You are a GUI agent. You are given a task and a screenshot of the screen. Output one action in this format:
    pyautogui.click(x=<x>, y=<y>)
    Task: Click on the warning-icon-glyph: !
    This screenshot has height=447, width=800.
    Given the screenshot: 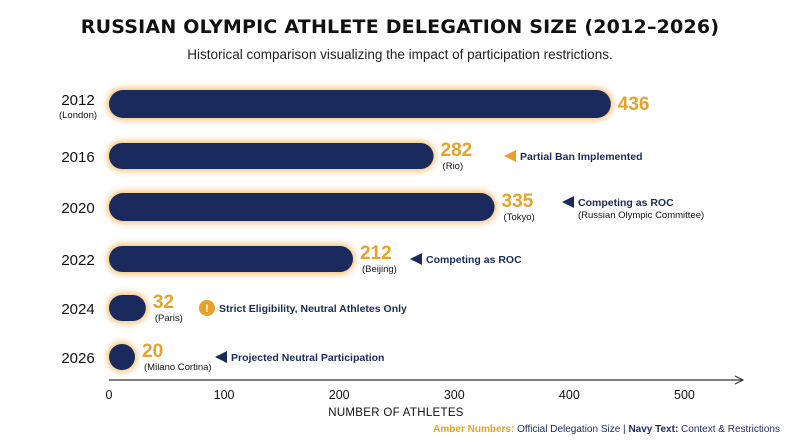 What is the action you would take?
    pyautogui.click(x=207, y=309)
    